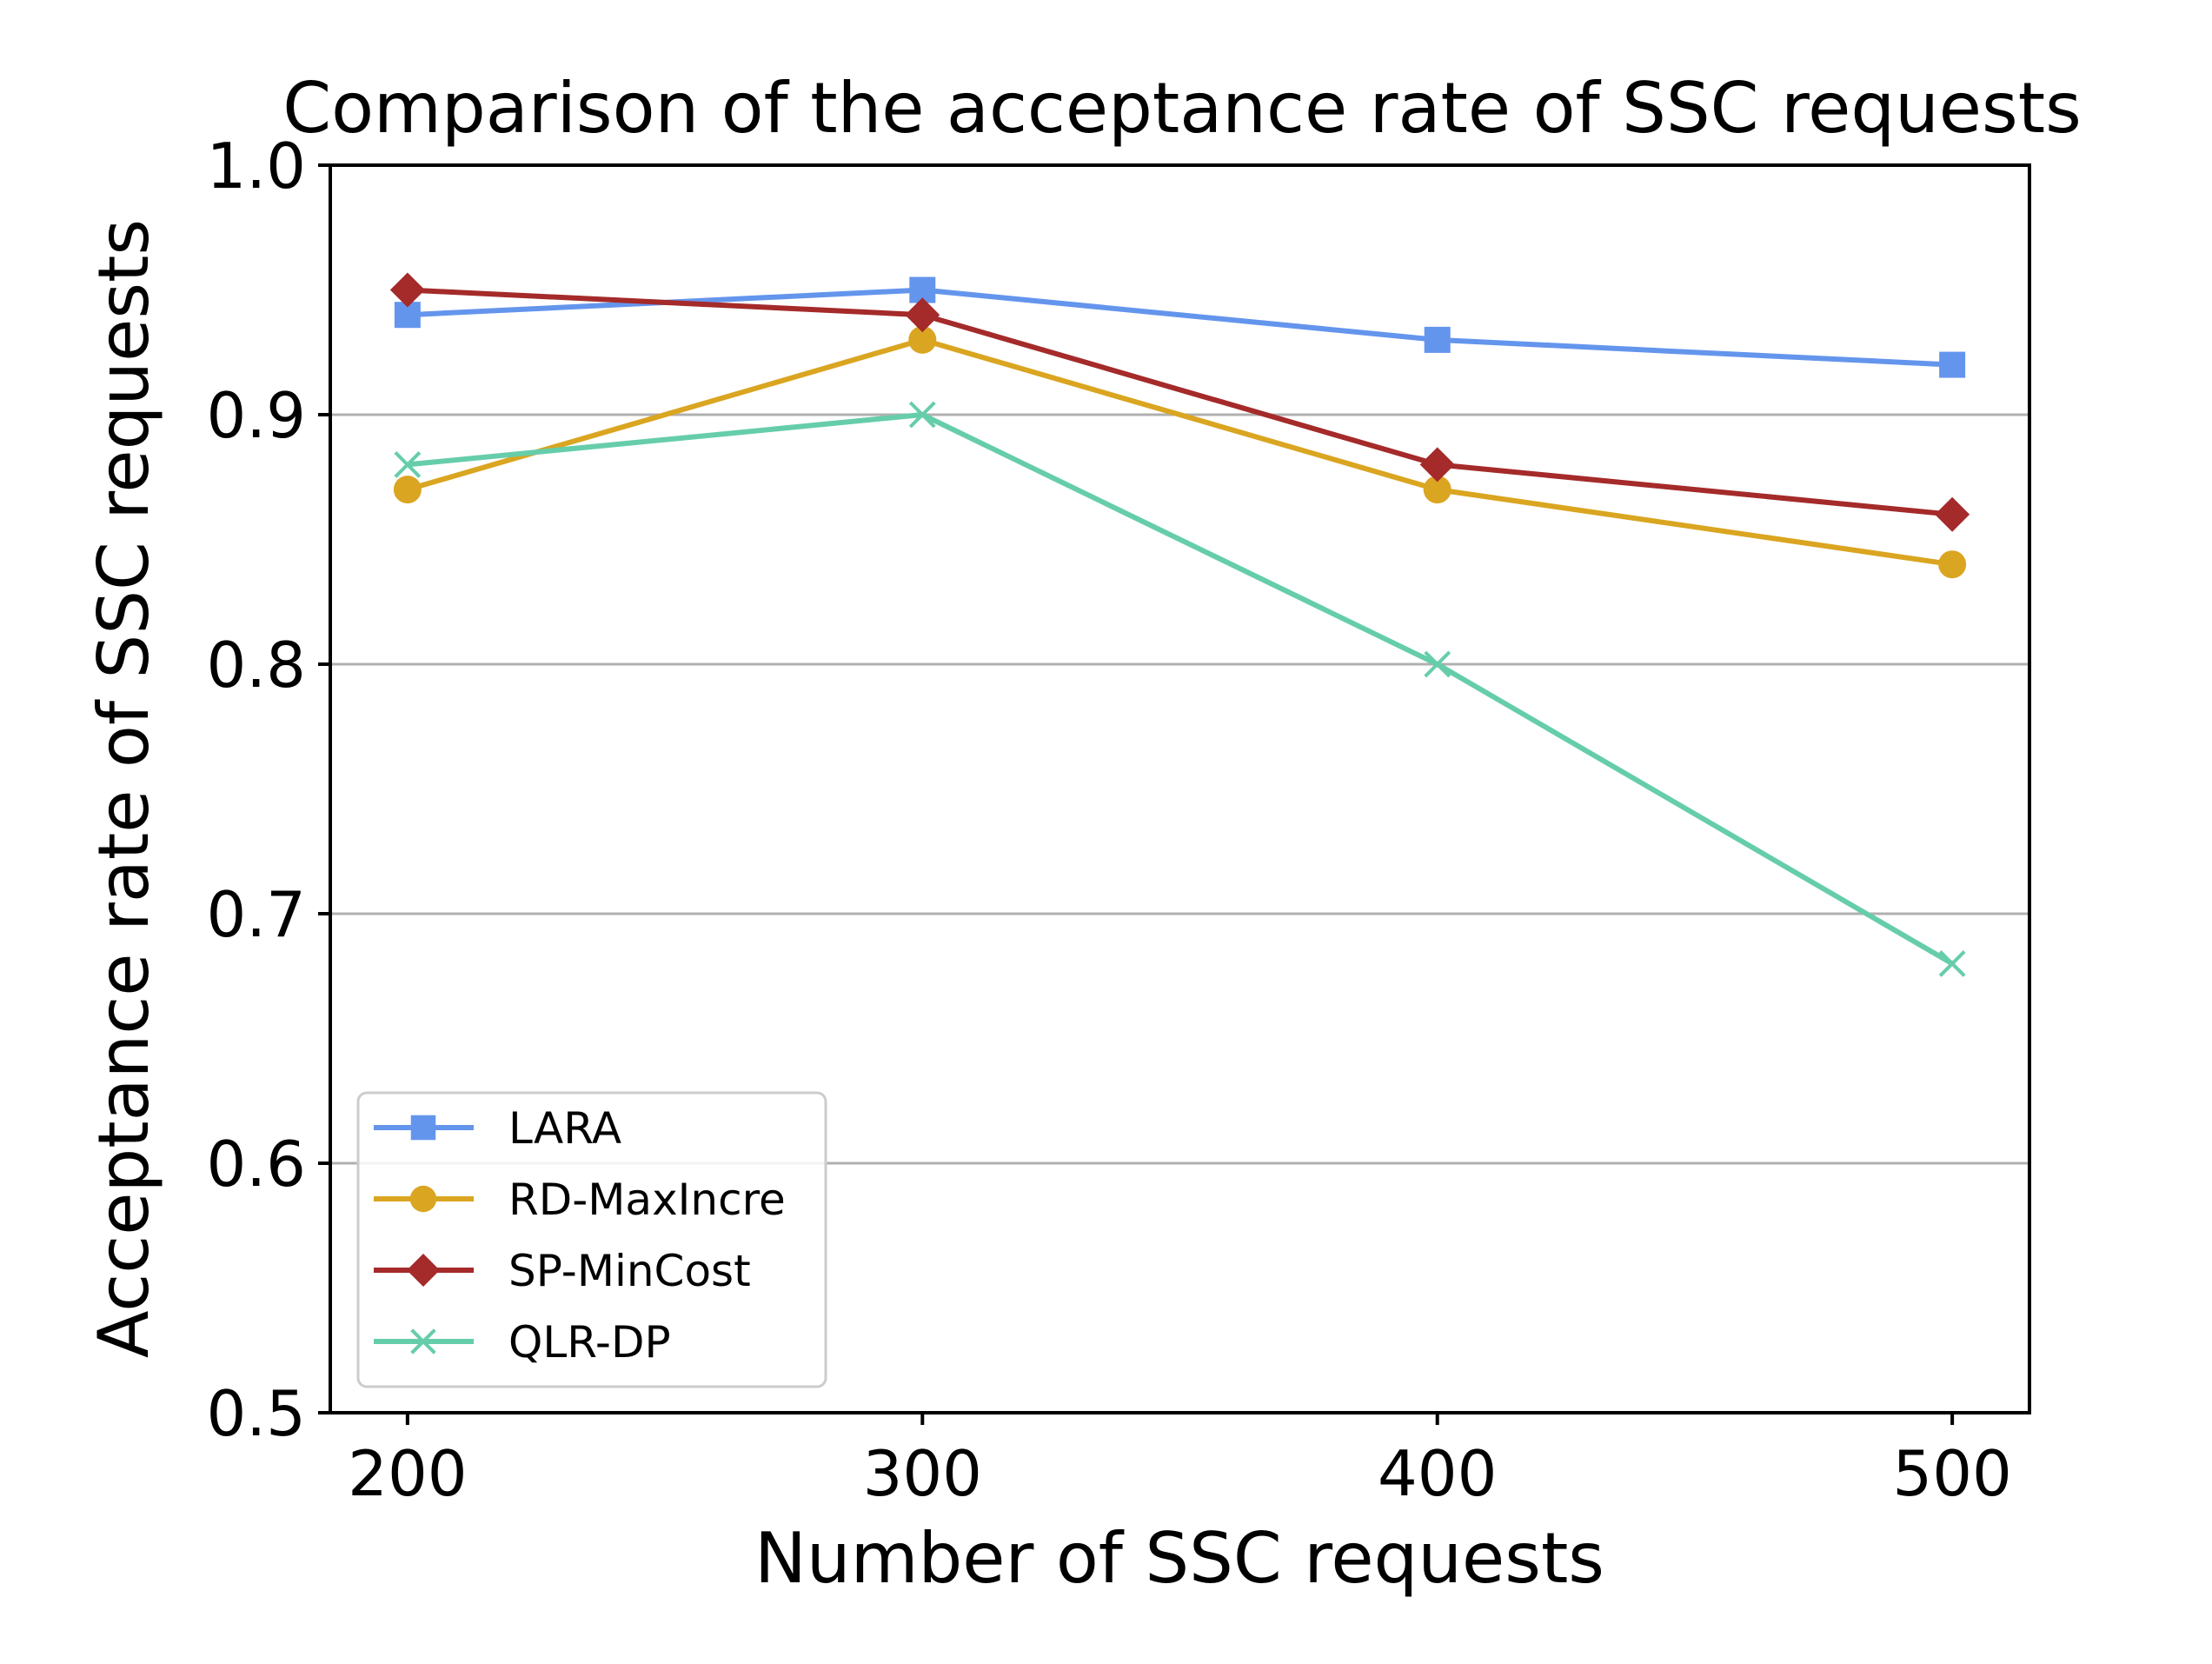  Describe the element at coordinates (256, 665) in the screenshot. I see `y-tick-label: 0.8` at that location.